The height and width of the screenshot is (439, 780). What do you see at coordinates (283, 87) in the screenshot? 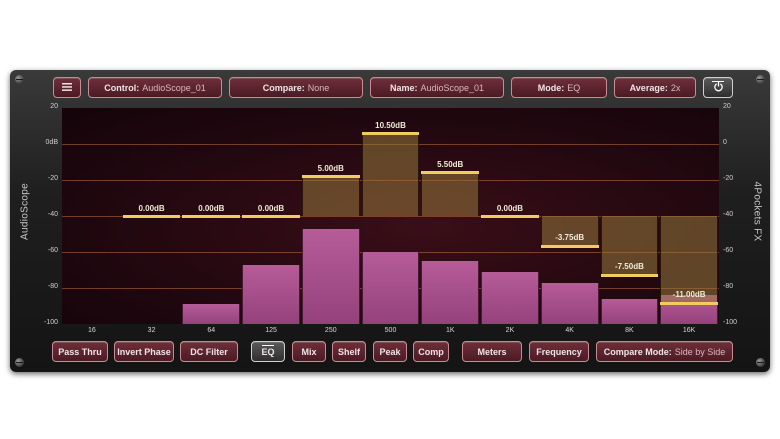
I see `compare-label: Compare:` at bounding box center [283, 87].